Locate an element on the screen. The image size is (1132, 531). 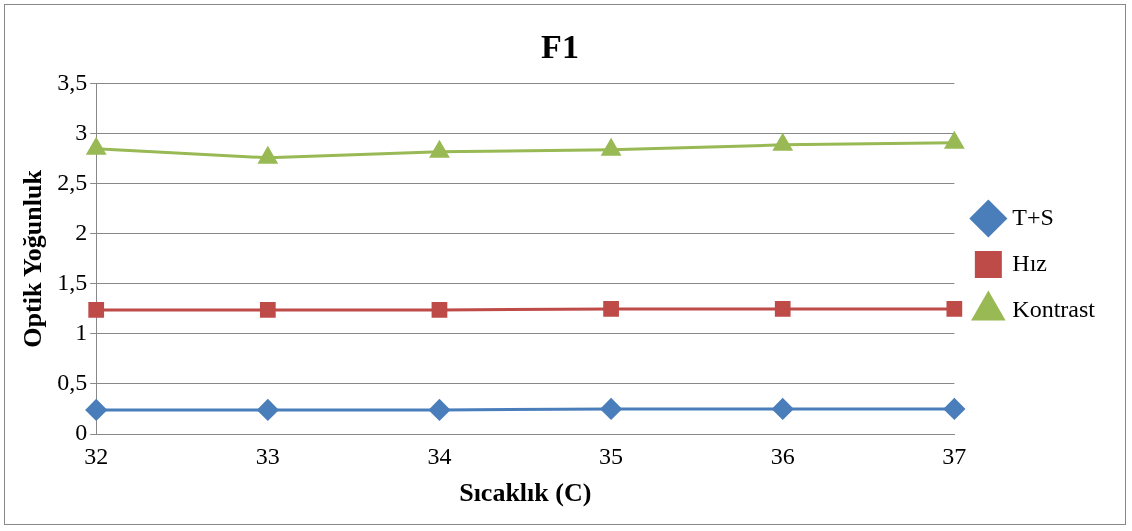
legend-label: Hız is located at coordinates (1029, 262).